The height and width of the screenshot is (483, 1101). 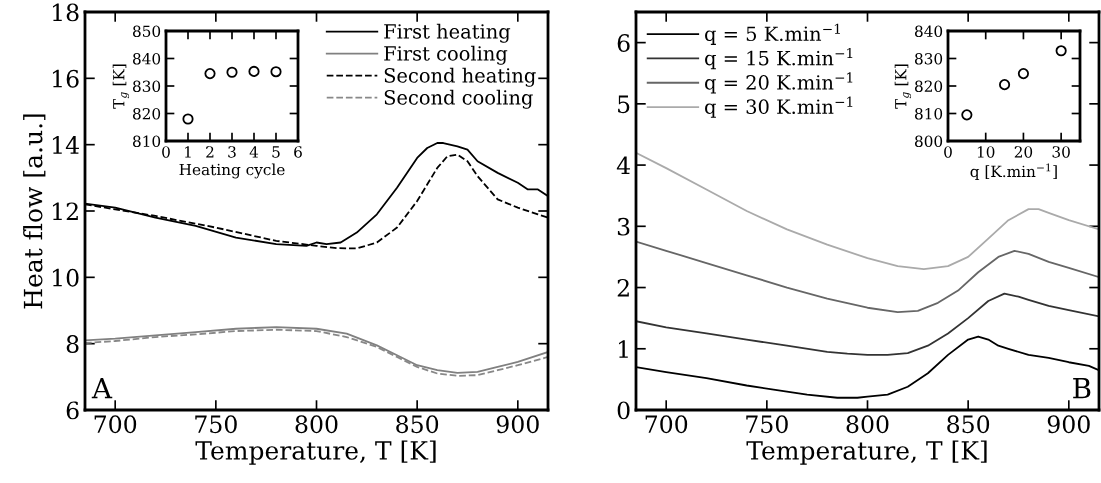 I want to click on legend-label: q = 15 K.min$^{−1}$, so click(x=779, y=58).